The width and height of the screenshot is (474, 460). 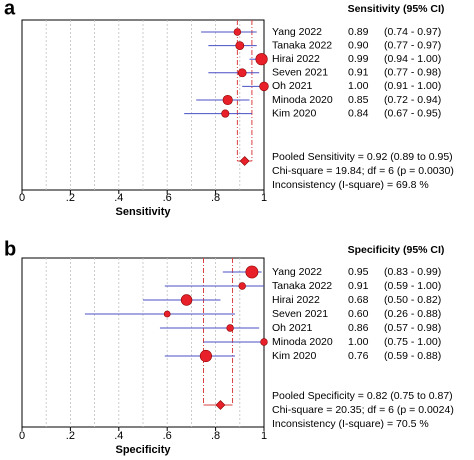 I want to click on panel-label: b, so click(x=10, y=249).